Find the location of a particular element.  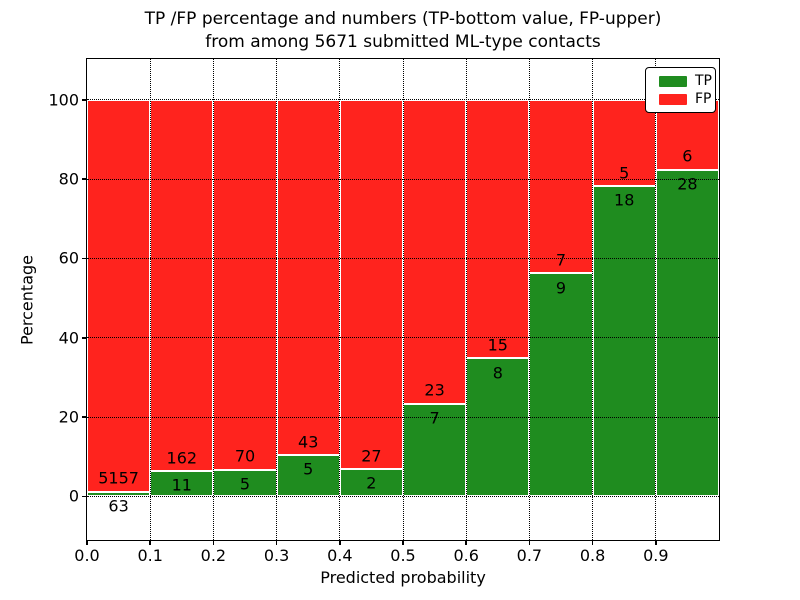

legend-item-fp: FP is located at coordinates (687, 99).